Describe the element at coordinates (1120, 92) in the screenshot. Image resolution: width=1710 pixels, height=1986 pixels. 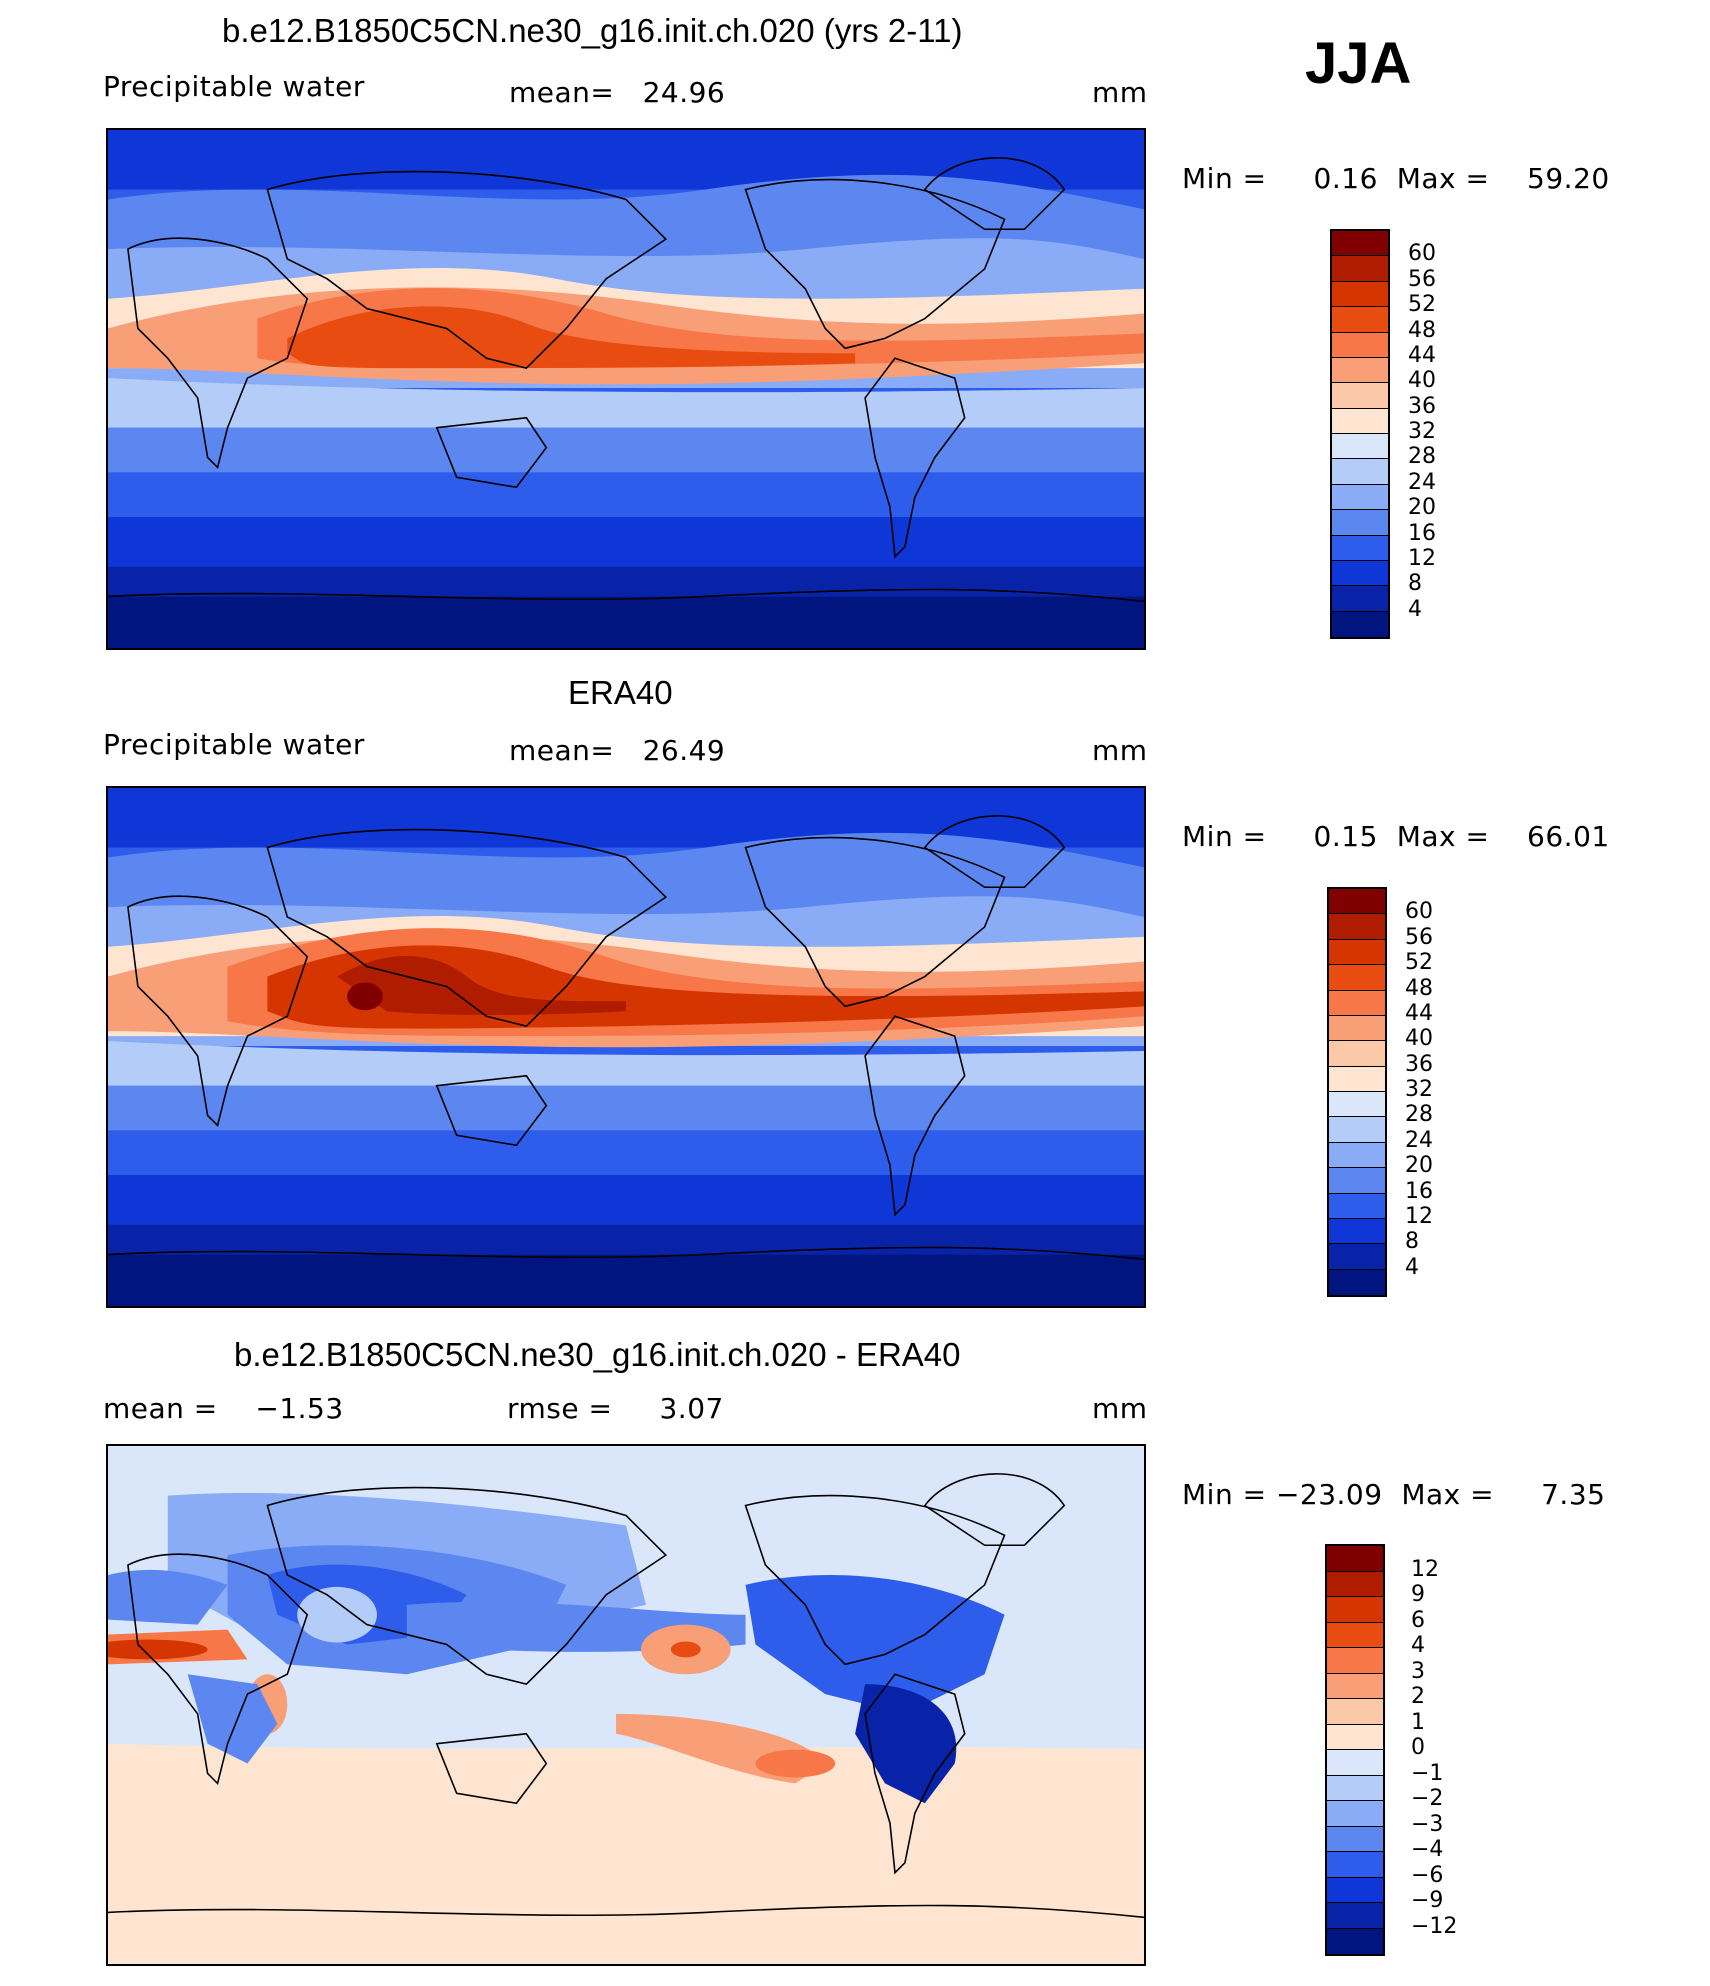
I see `panel1-units: mm` at that location.